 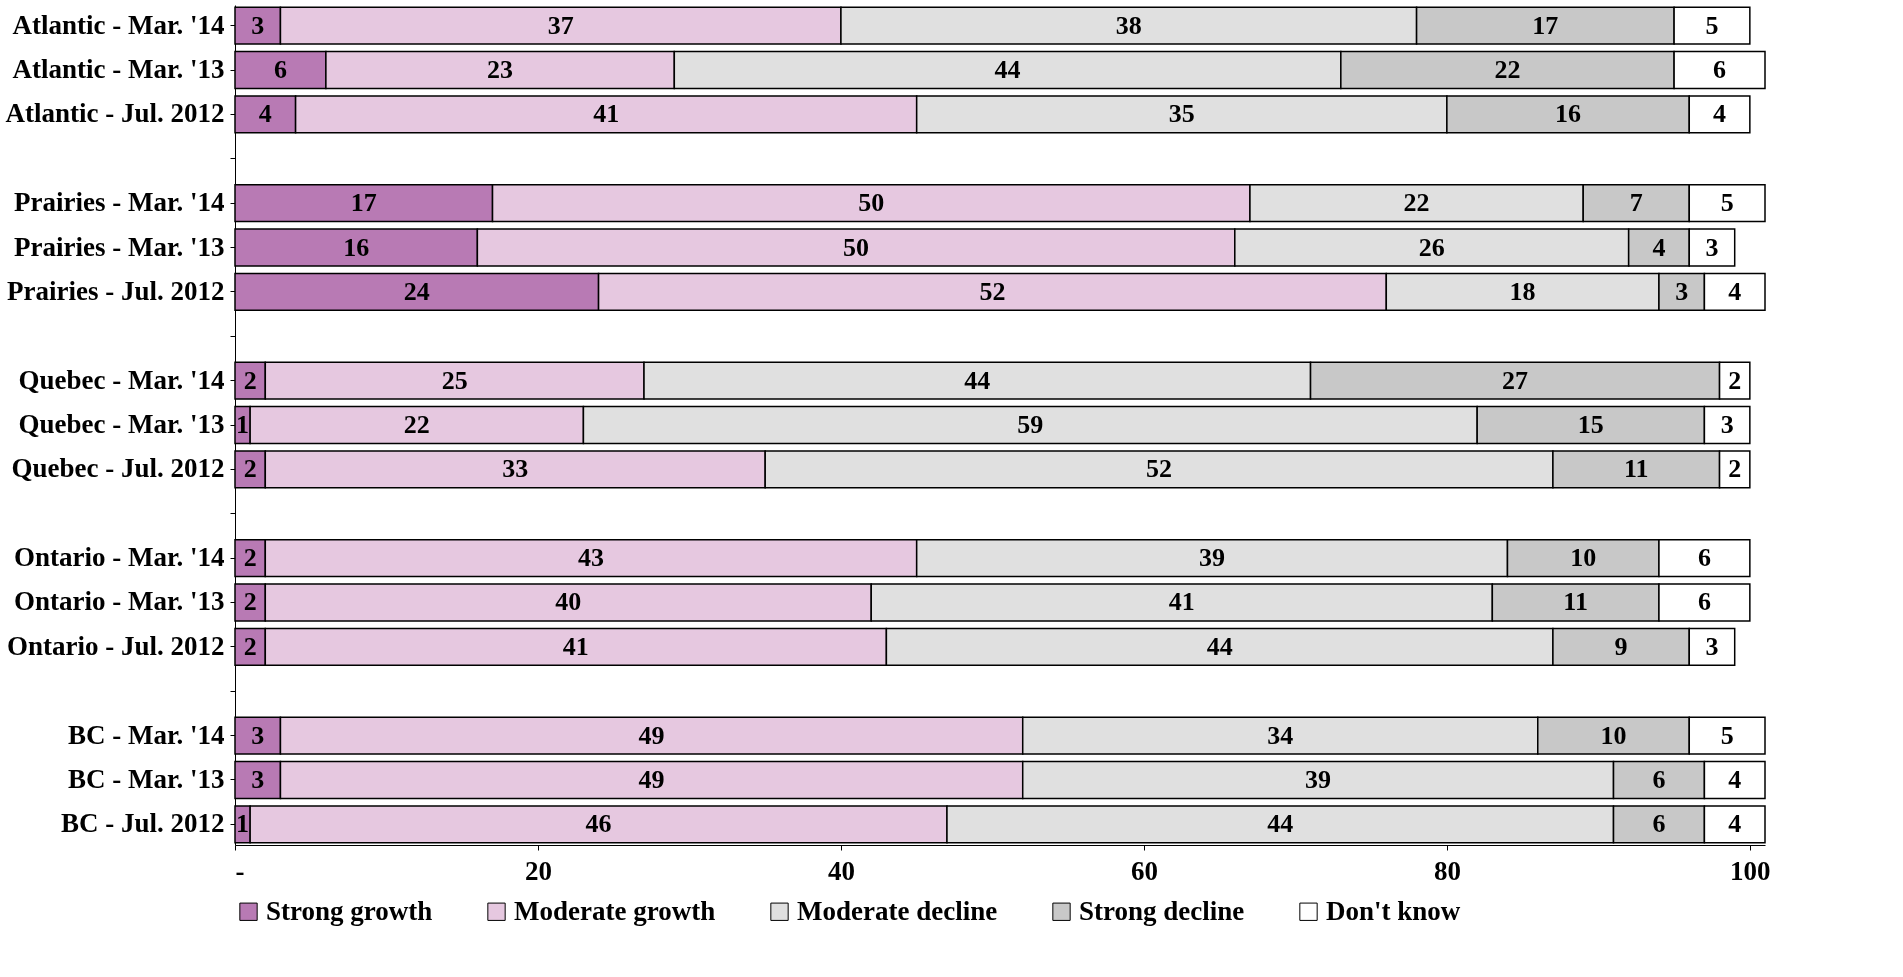 I want to click on data-label: 7, so click(x=1636, y=203).